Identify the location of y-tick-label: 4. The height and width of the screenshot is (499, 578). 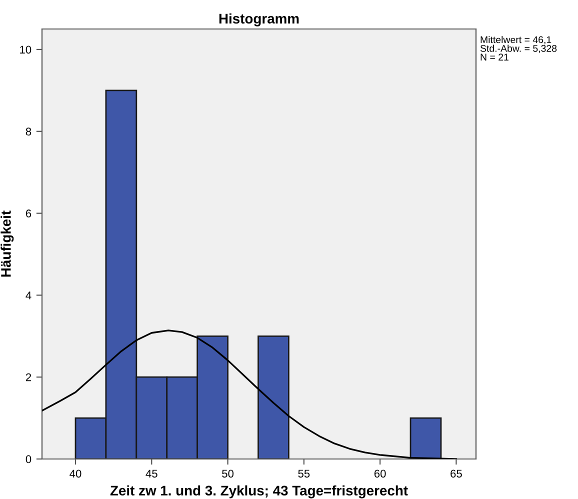
(29, 296).